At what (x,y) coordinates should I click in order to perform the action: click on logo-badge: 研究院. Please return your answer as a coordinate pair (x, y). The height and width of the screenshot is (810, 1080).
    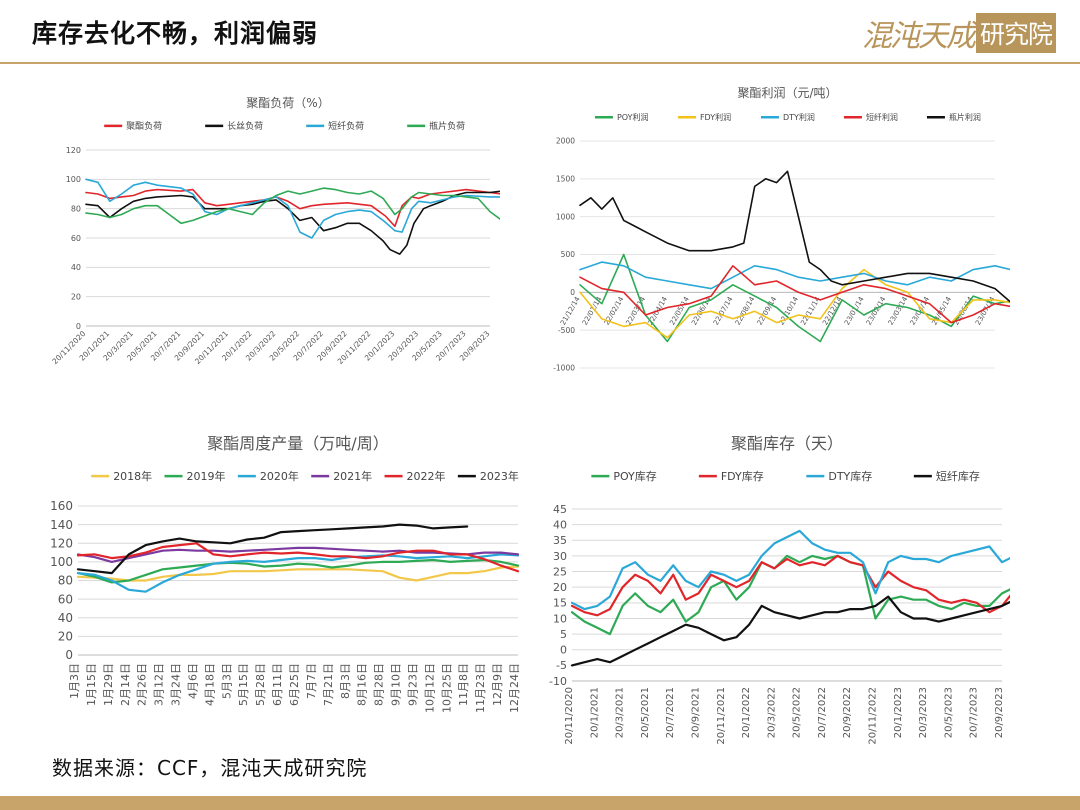
    Looking at the image, I should click on (1015, 33).